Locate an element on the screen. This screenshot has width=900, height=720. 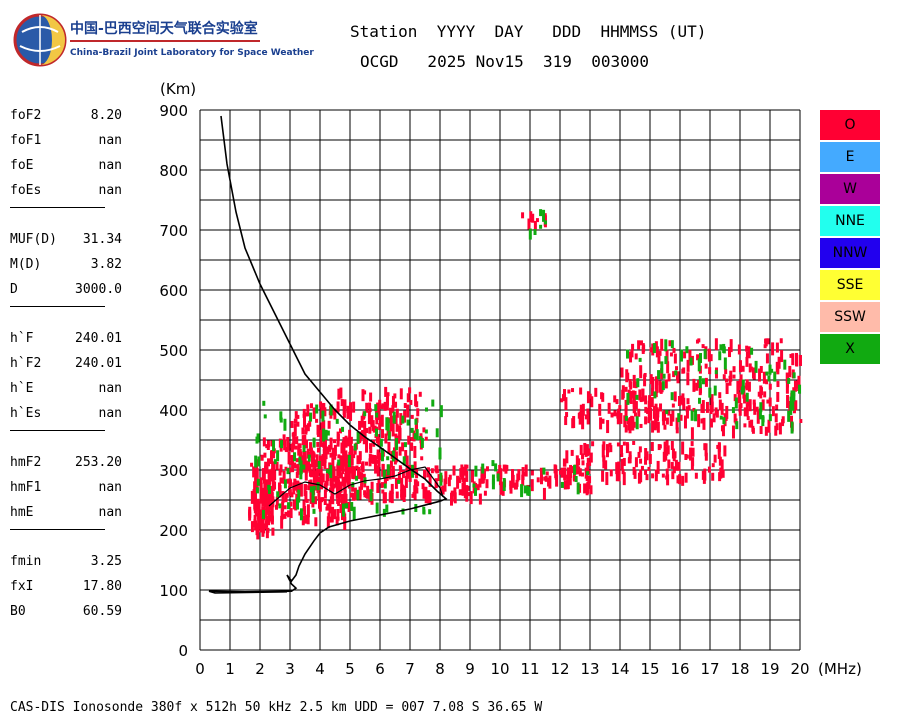
param-separator is located at coordinates (57, 430).